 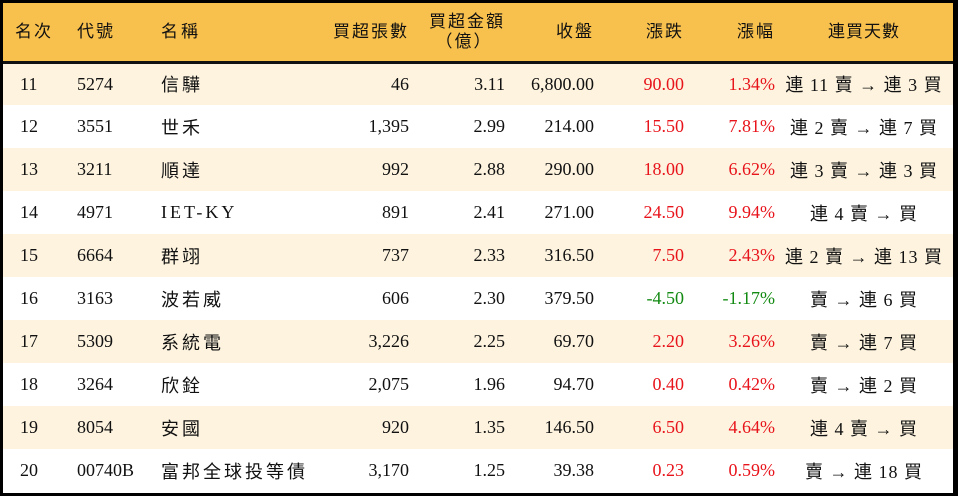 I want to click on change-pct-cell: -1.17%, so click(x=749, y=298).